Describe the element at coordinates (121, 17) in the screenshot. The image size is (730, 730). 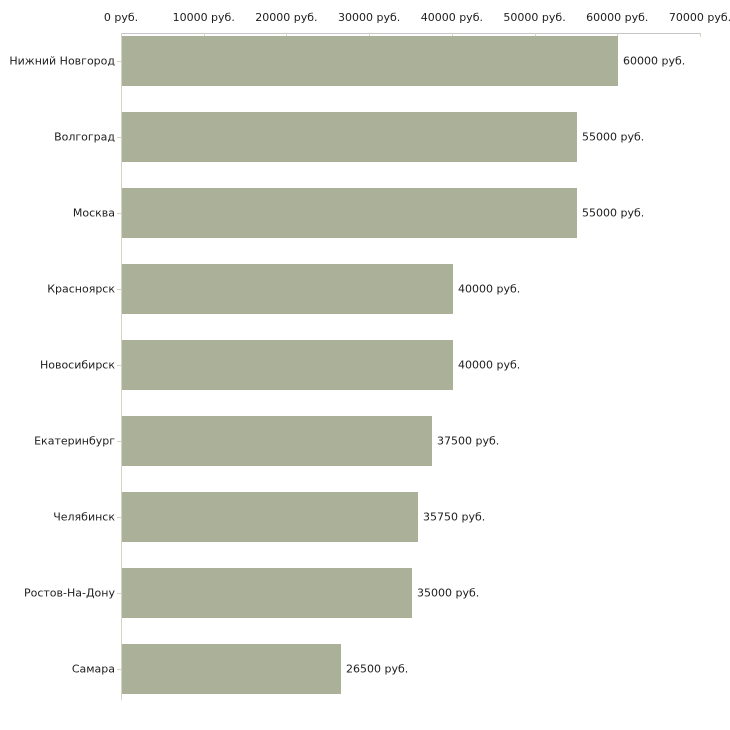
I see `x-axis-tick-label: 0 руб.` at that location.